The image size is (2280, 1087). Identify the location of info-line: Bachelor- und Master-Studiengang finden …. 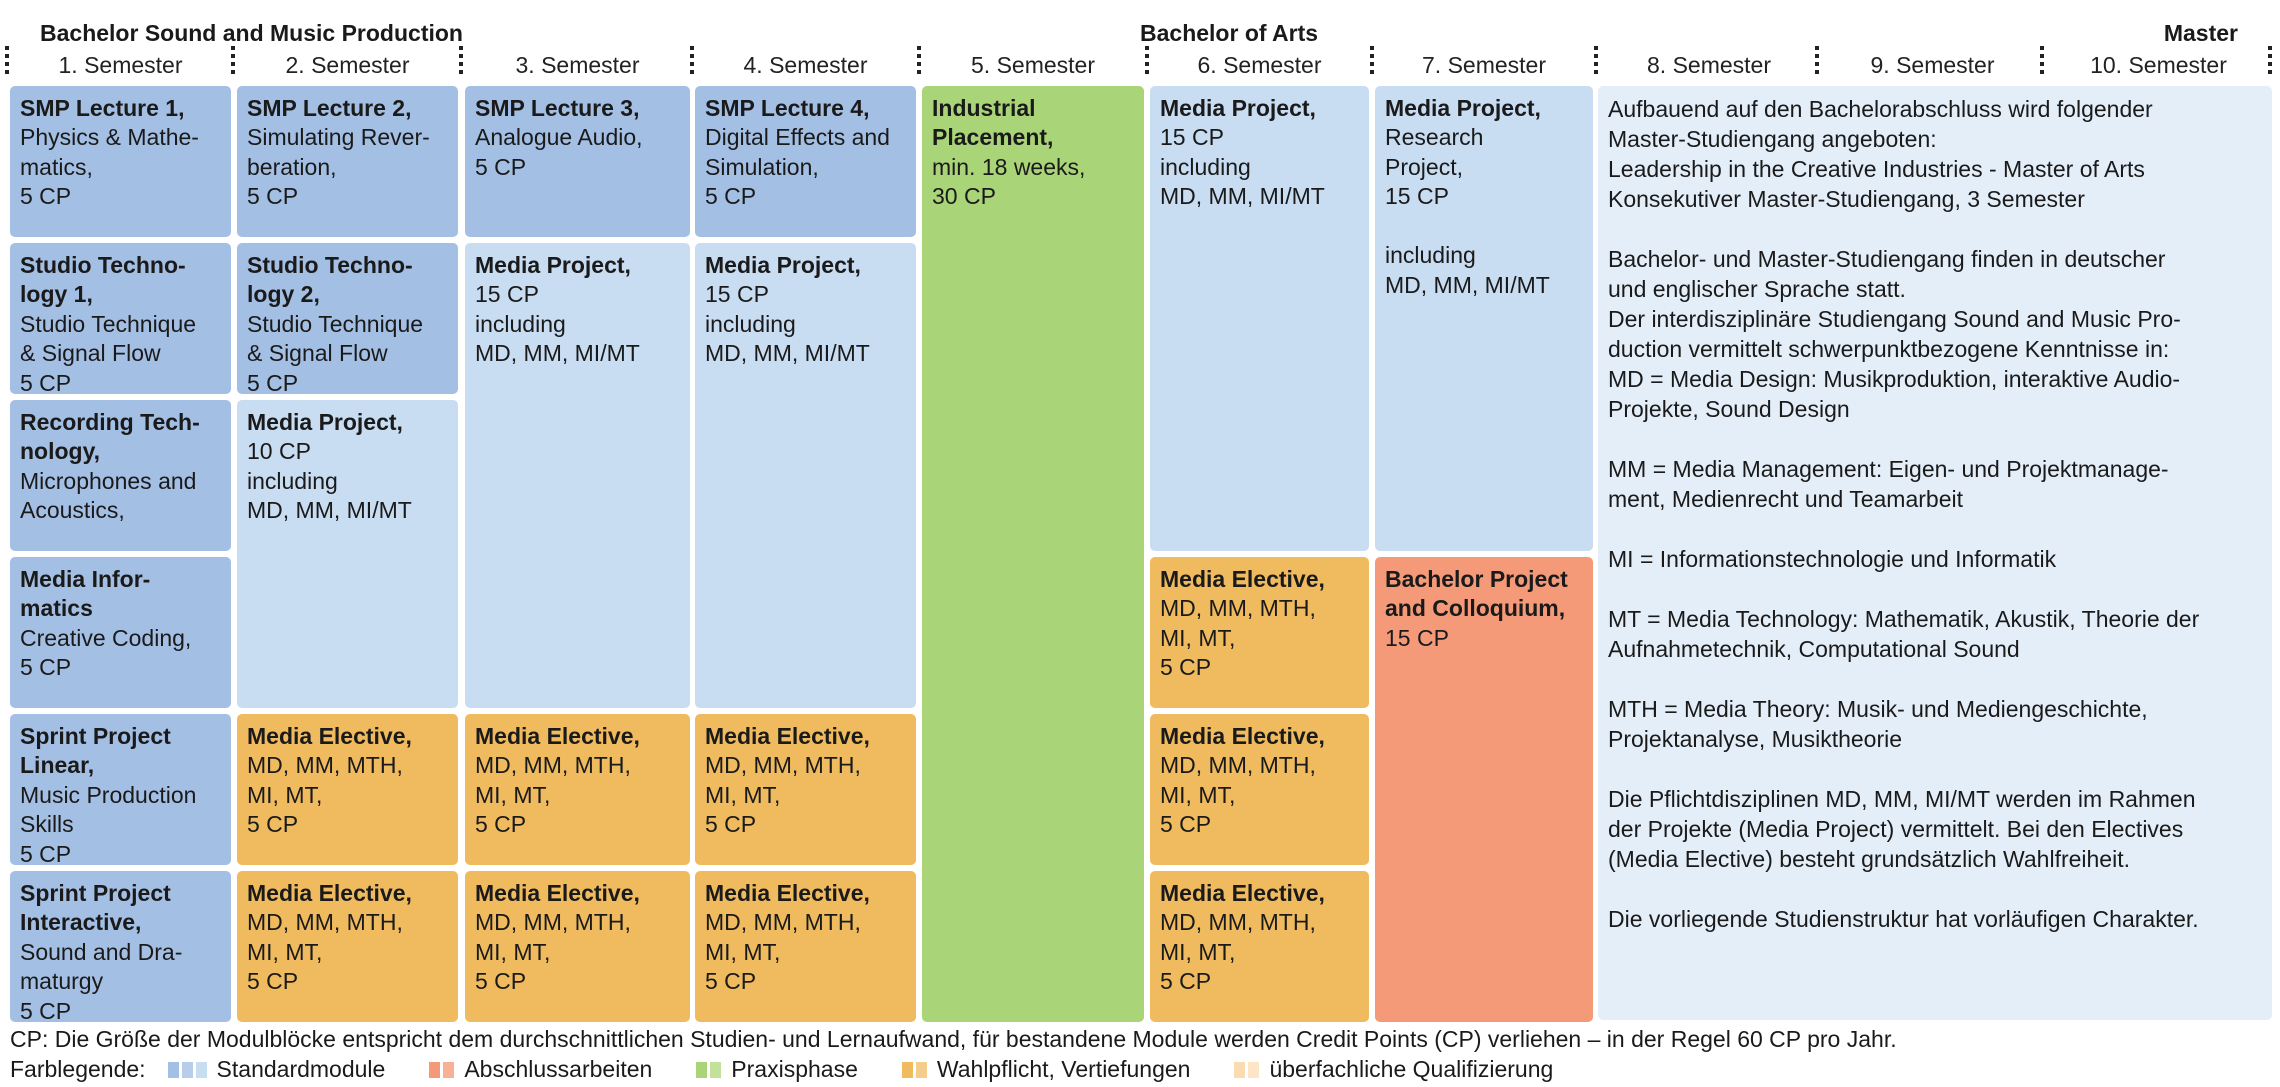
(1887, 259).